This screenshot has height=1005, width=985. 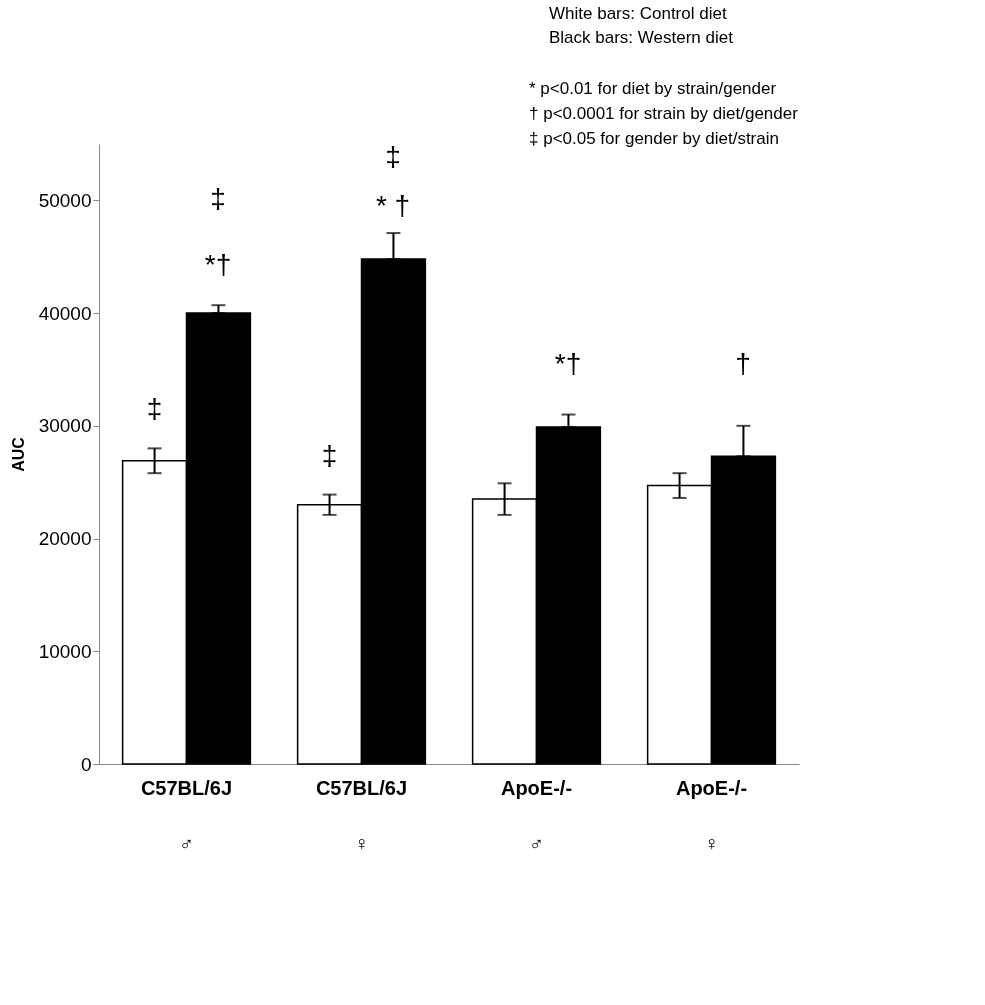 What do you see at coordinates (186, 815) in the screenshot?
I see `category-label: C57BL/6J ♂` at bounding box center [186, 815].